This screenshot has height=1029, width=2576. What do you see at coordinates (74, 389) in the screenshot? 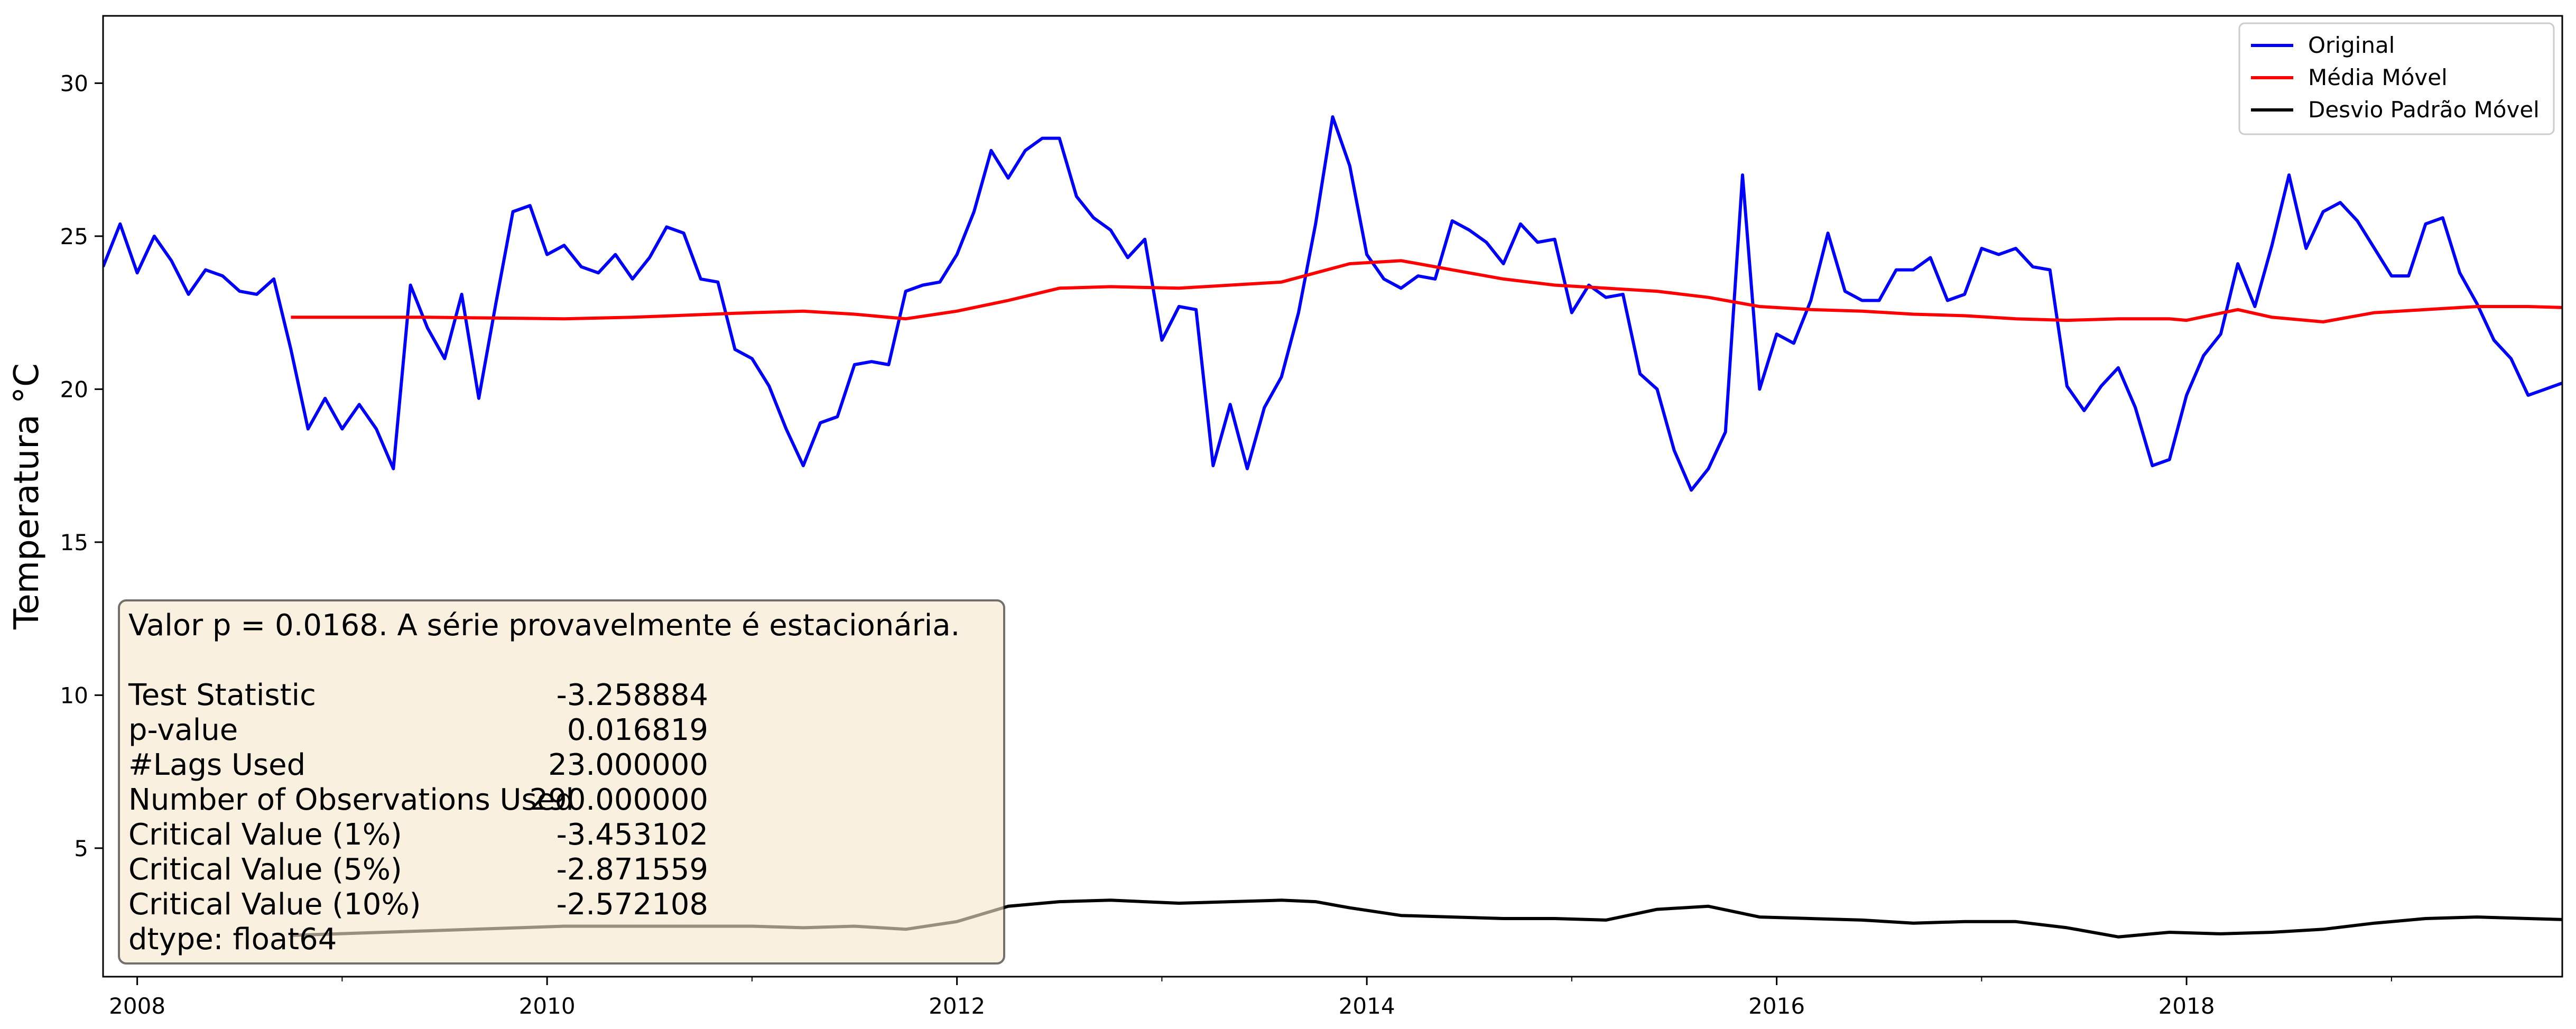
I see `y-tick-label: 20` at bounding box center [74, 389].